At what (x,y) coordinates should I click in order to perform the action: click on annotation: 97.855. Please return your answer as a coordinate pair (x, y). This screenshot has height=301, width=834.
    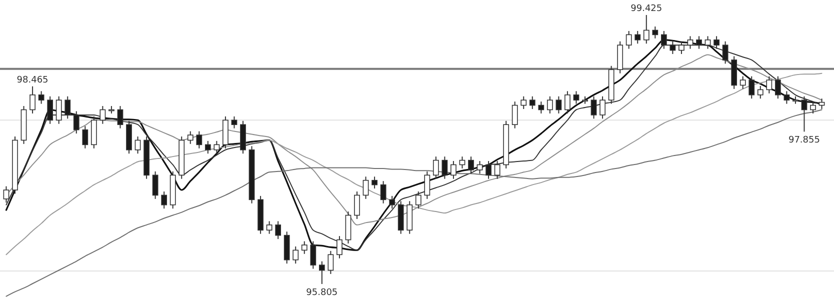
    Looking at the image, I should click on (804, 141).